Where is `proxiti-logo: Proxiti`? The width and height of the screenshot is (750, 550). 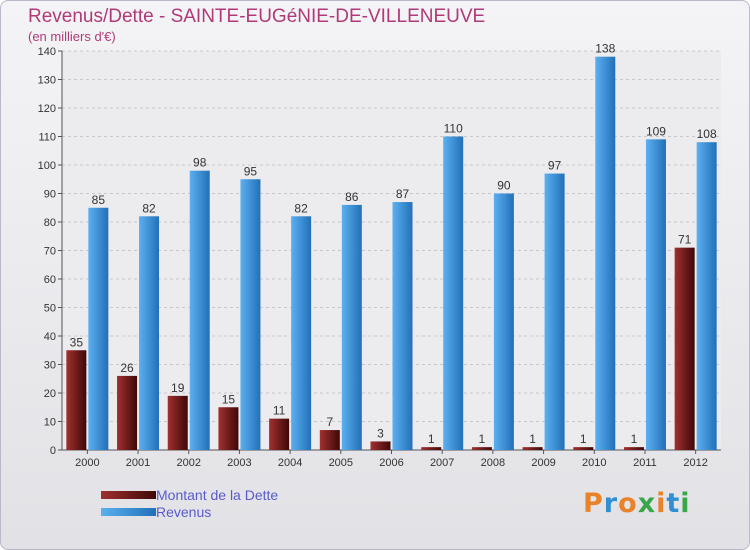
proxiti-logo: Proxiti is located at coordinates (637, 503).